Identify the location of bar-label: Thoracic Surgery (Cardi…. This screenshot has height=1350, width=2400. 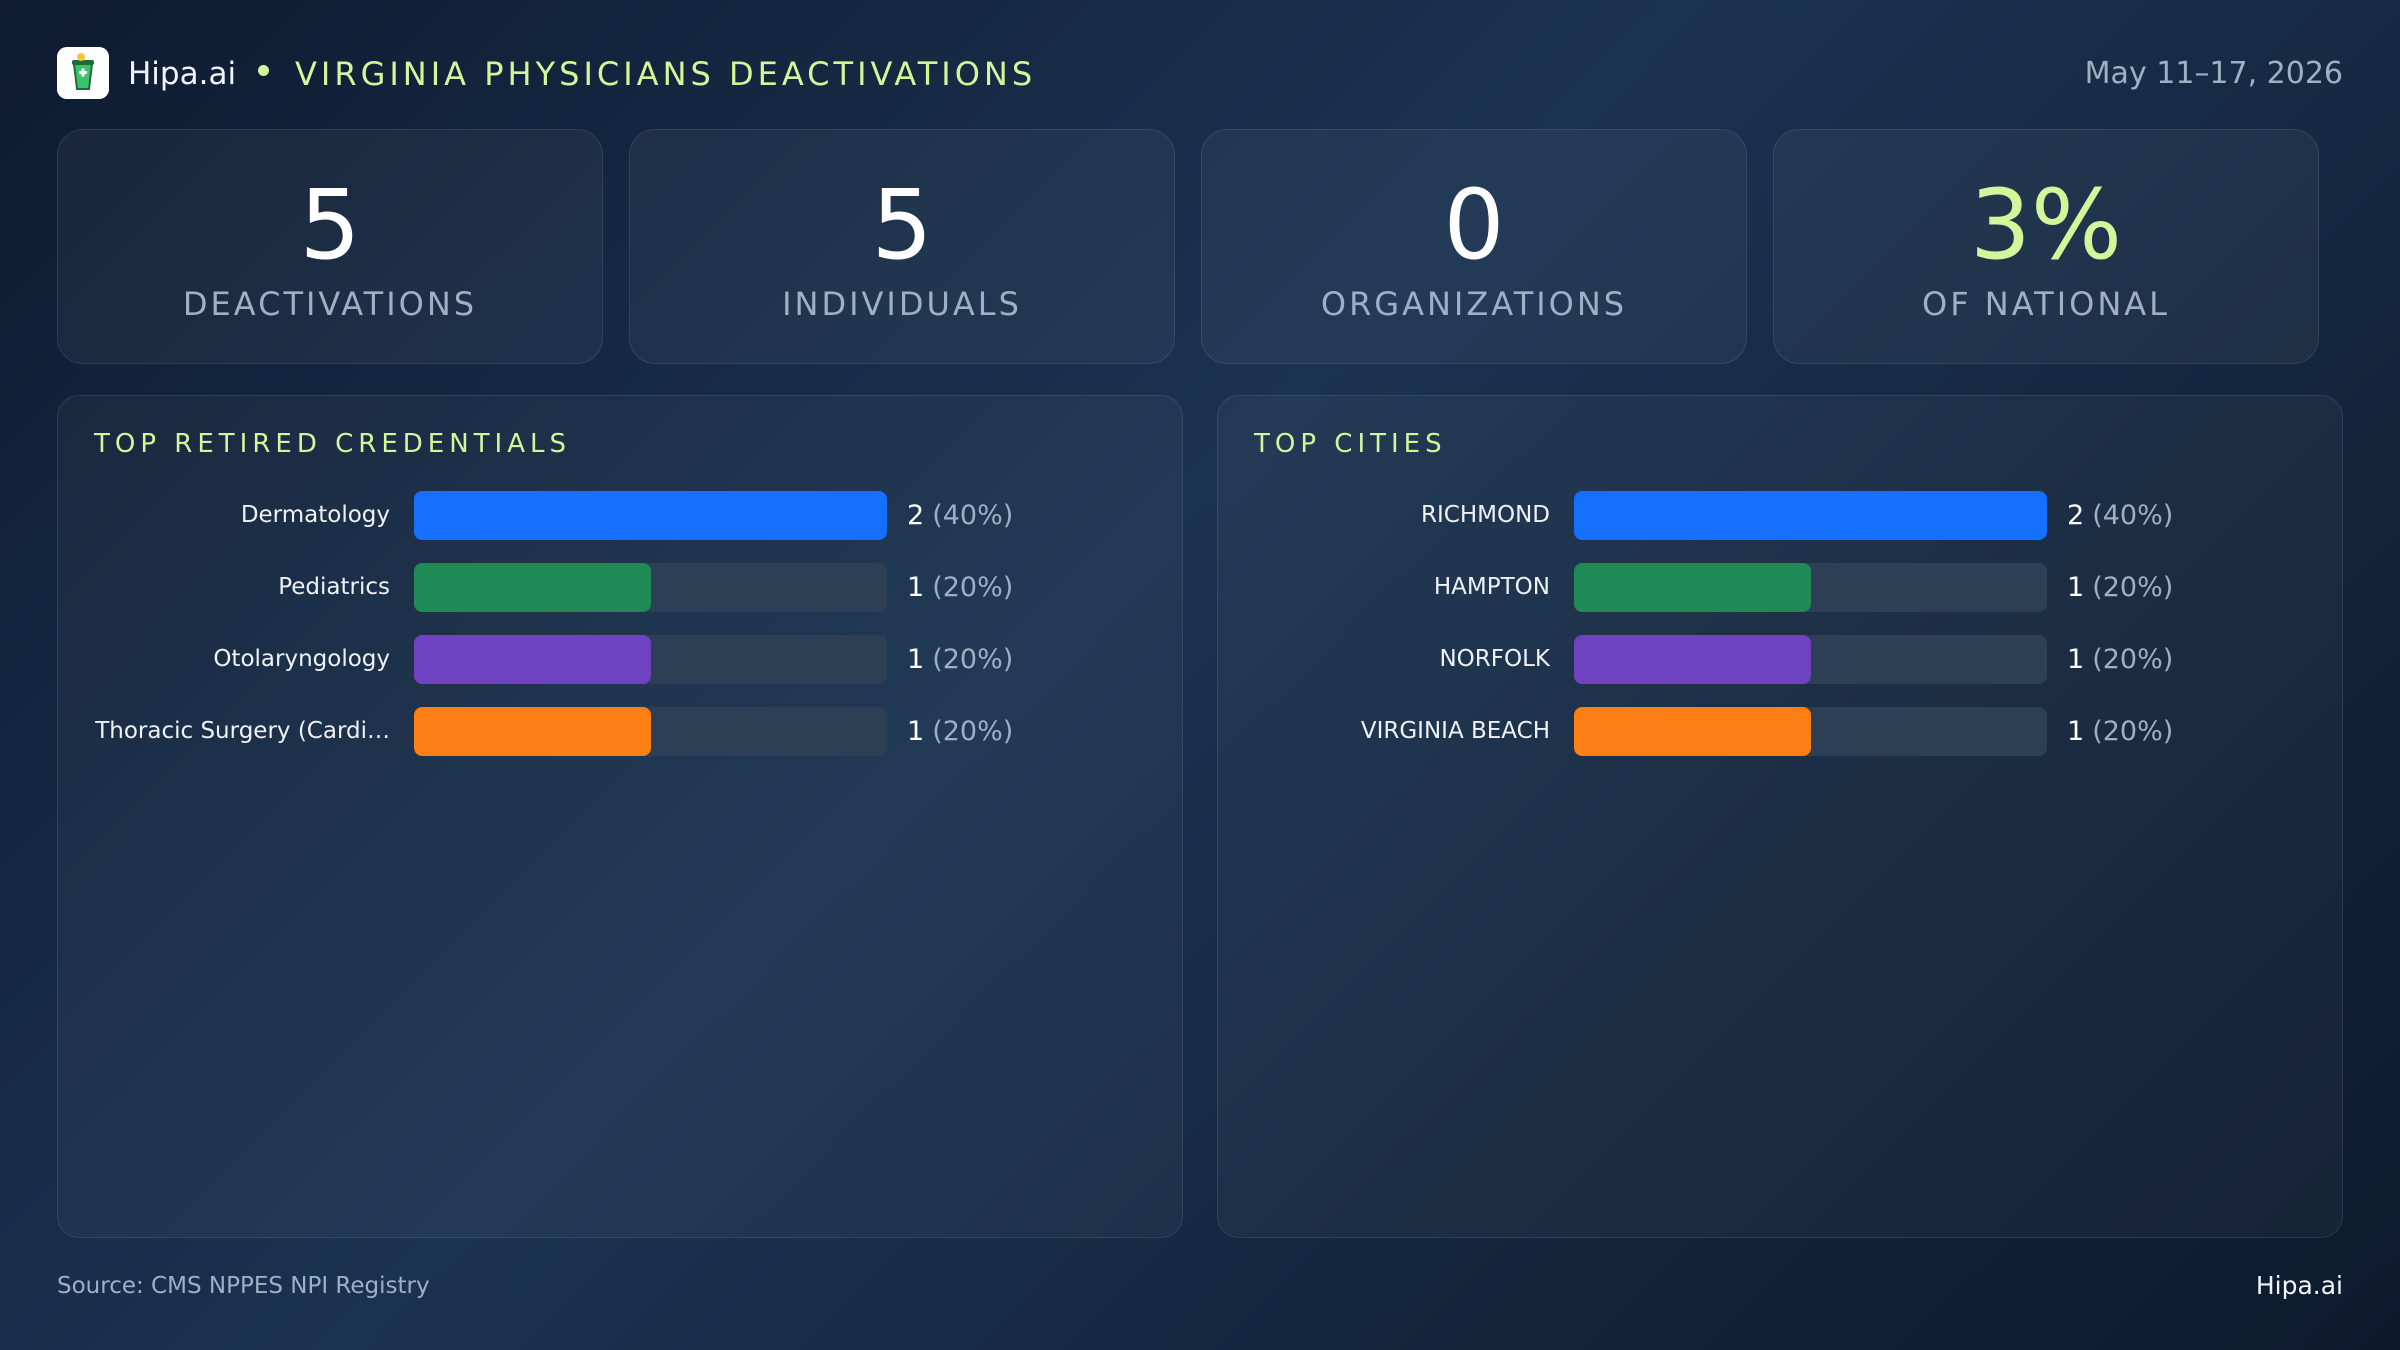
(242, 731).